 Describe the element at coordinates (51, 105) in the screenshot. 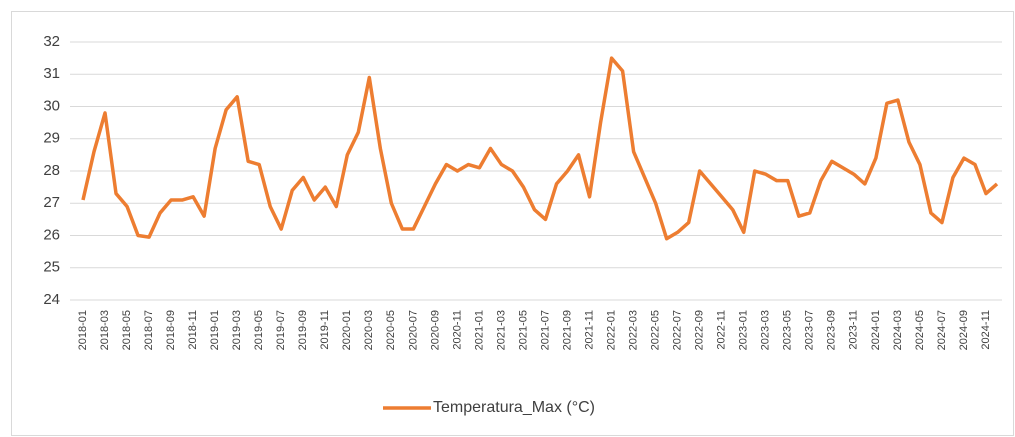

I see `y-tick-label: 30` at that location.